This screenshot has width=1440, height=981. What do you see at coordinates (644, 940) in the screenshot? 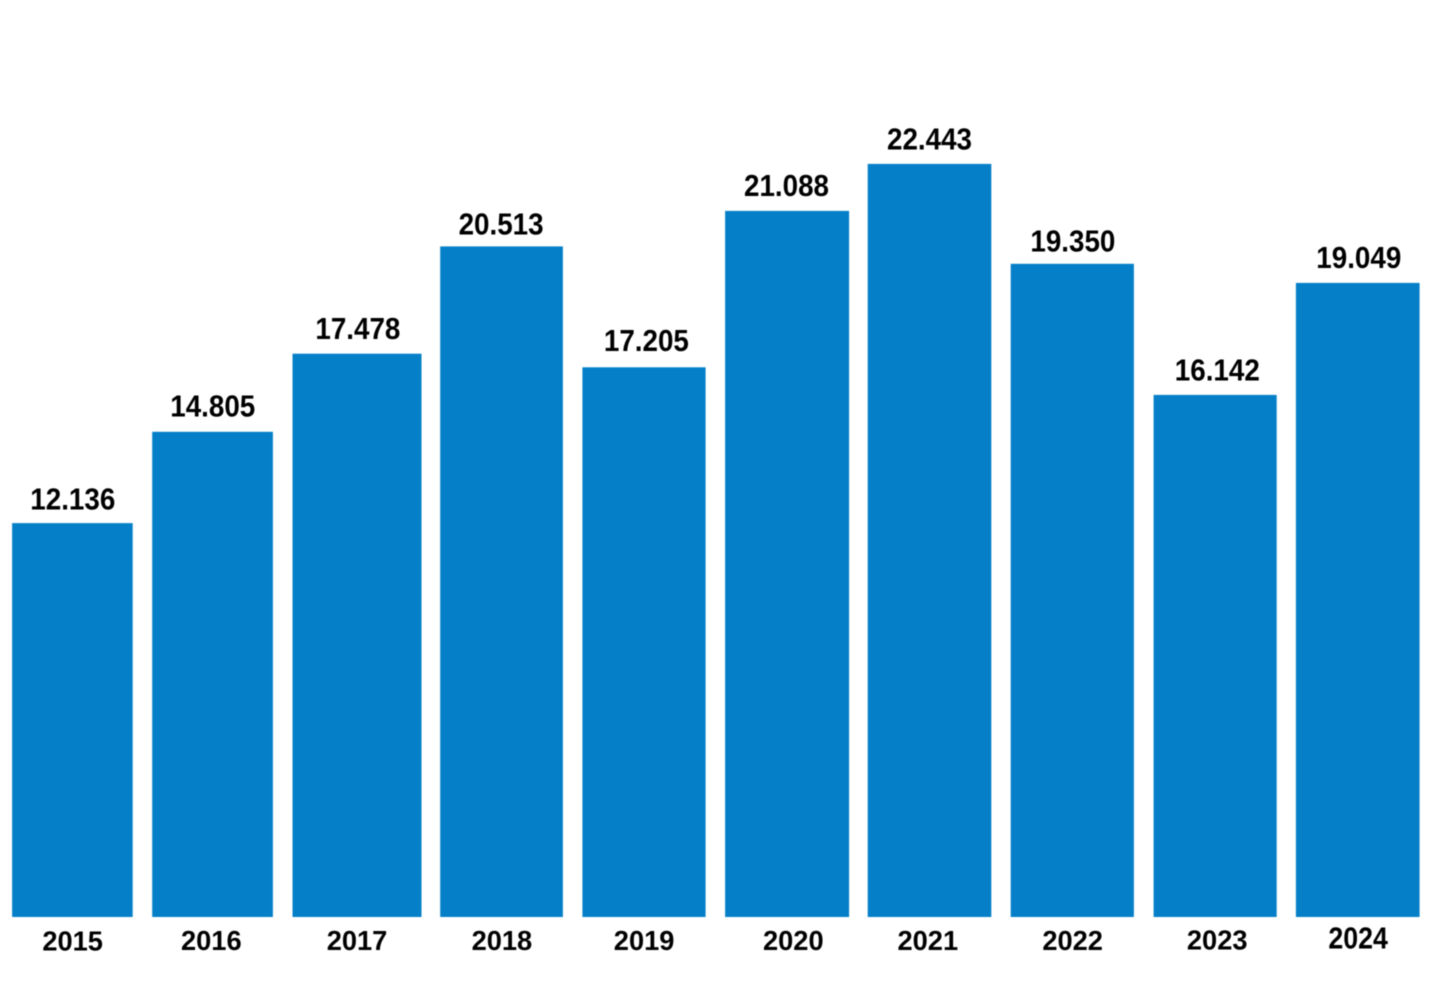
I see `svg-text: 2019` at bounding box center [644, 940].